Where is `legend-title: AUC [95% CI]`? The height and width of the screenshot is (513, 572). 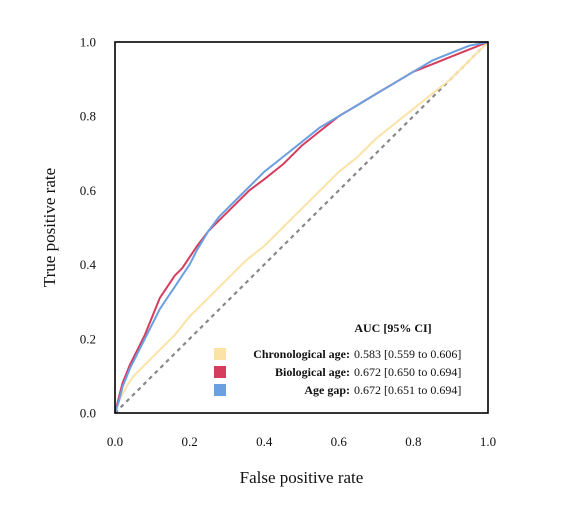 legend-title: AUC [95% CI] is located at coordinates (392, 328).